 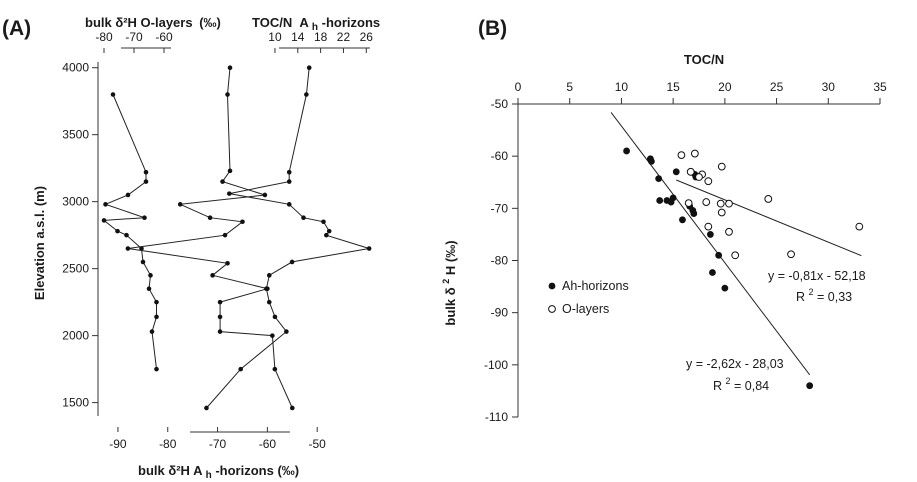 I want to click on top-right-axis-title-main: A, so click(x=304, y=22).